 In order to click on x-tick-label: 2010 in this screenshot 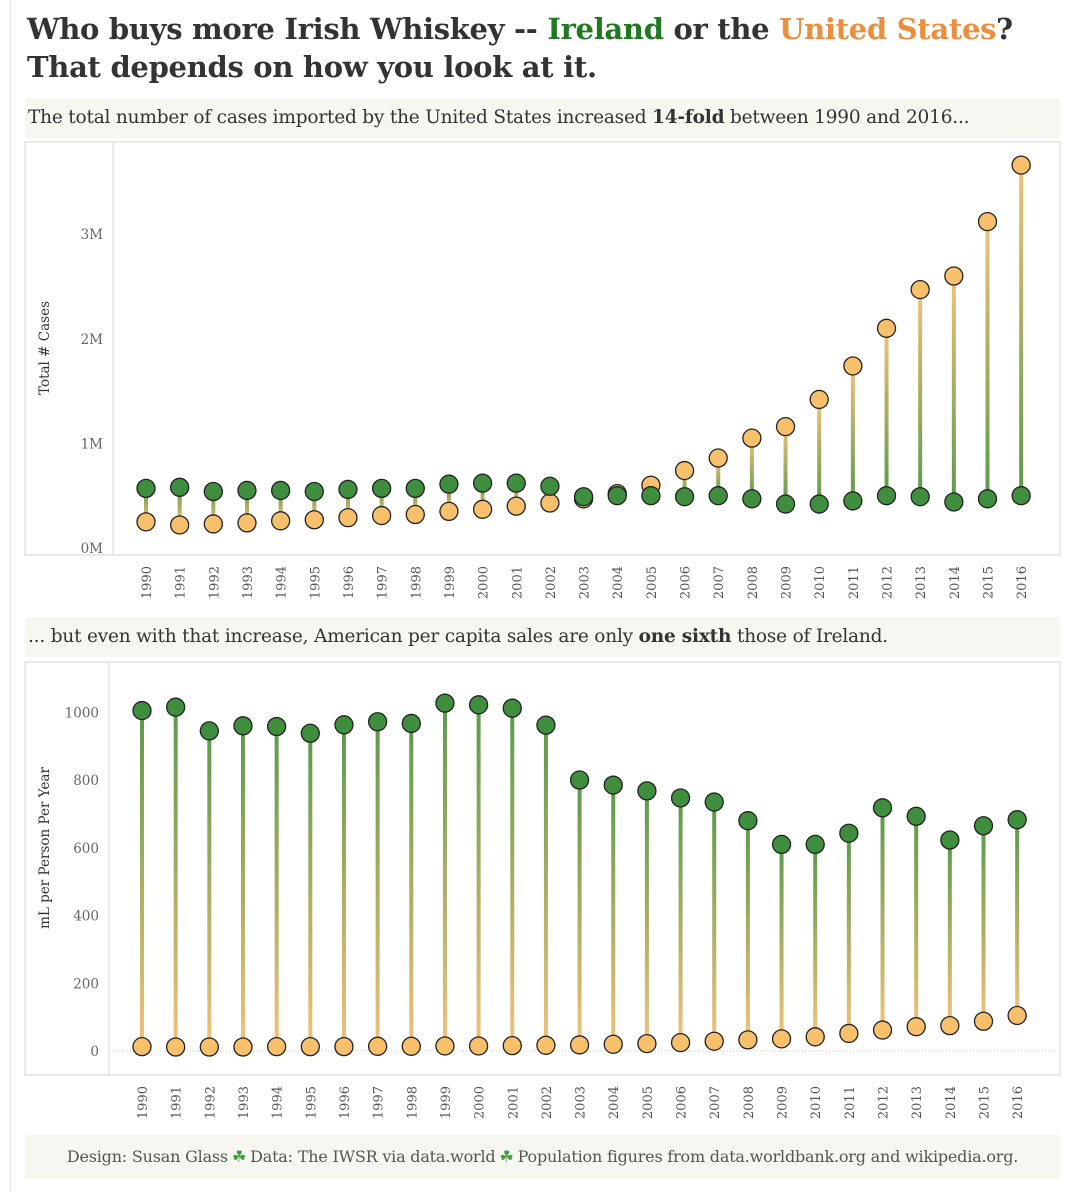, I will do `click(820, 582)`.